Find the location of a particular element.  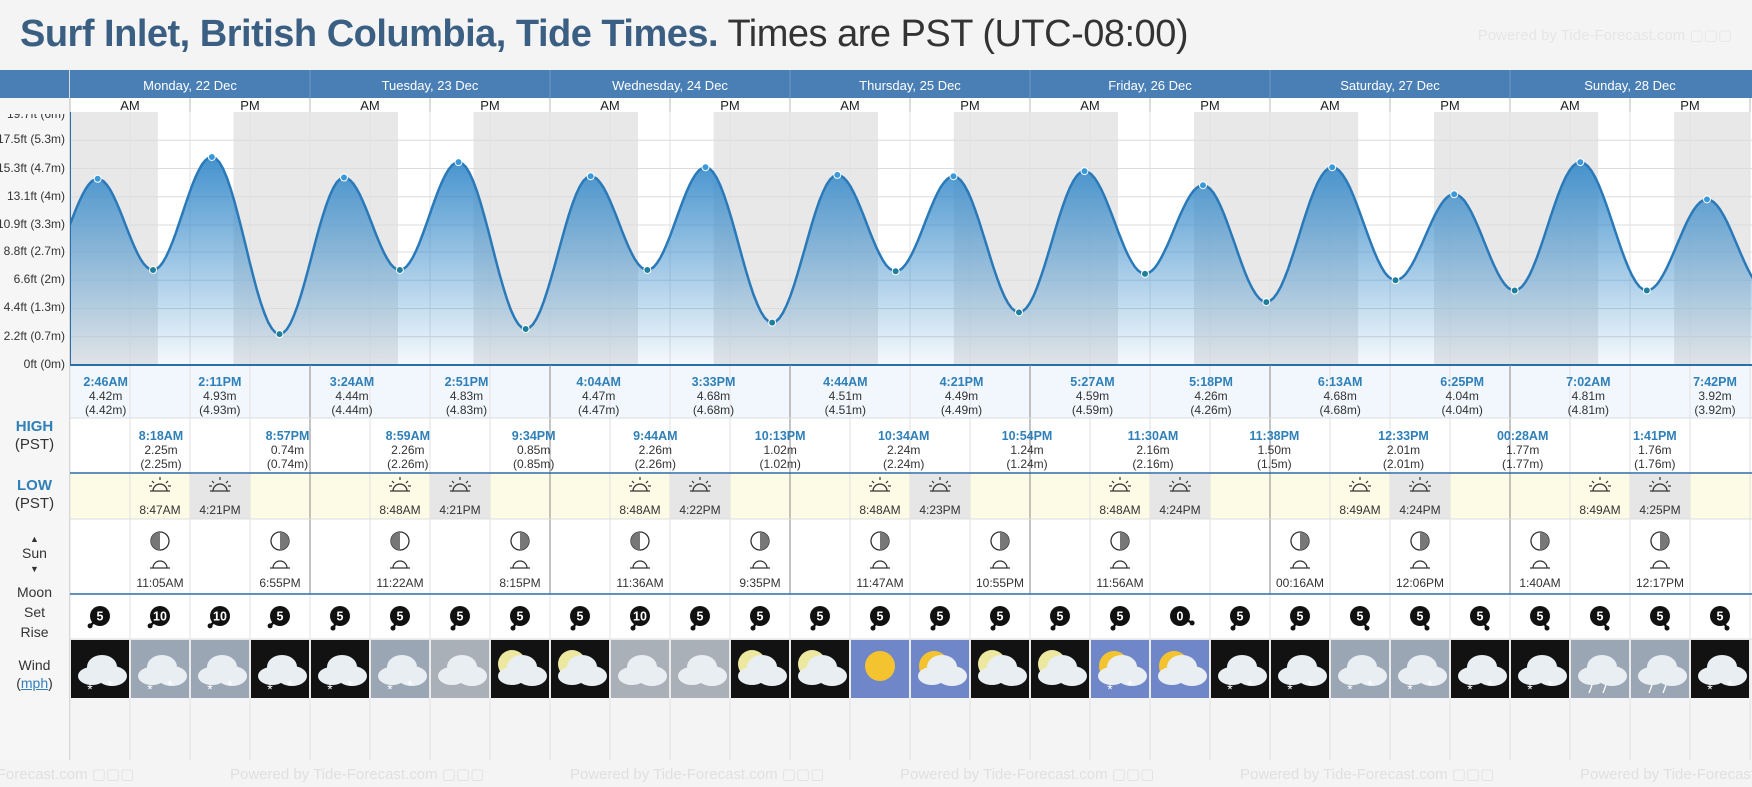

moon-rise-time: 11:05AM is located at coordinates (159, 583).